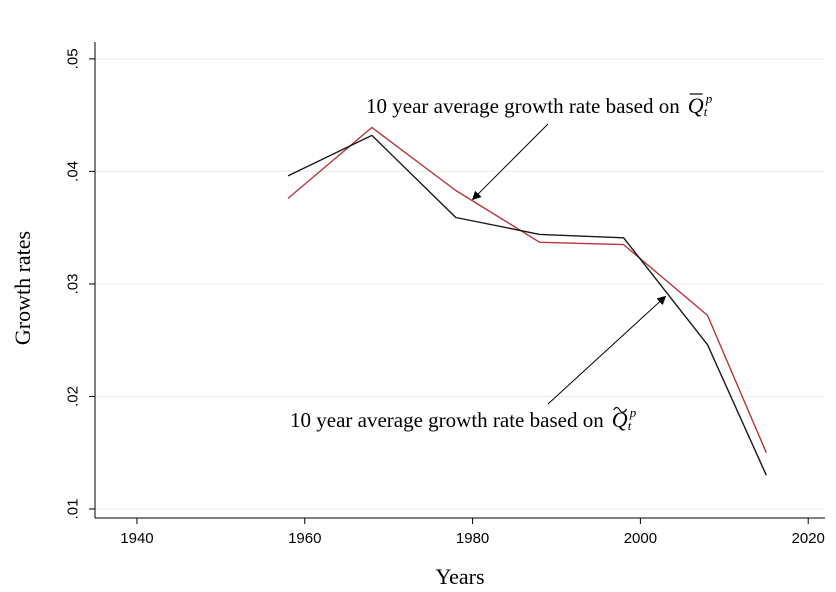 The width and height of the screenshot is (836, 592). What do you see at coordinates (630, 425) in the screenshot?
I see `annotation-sub-2: t` at bounding box center [630, 425].